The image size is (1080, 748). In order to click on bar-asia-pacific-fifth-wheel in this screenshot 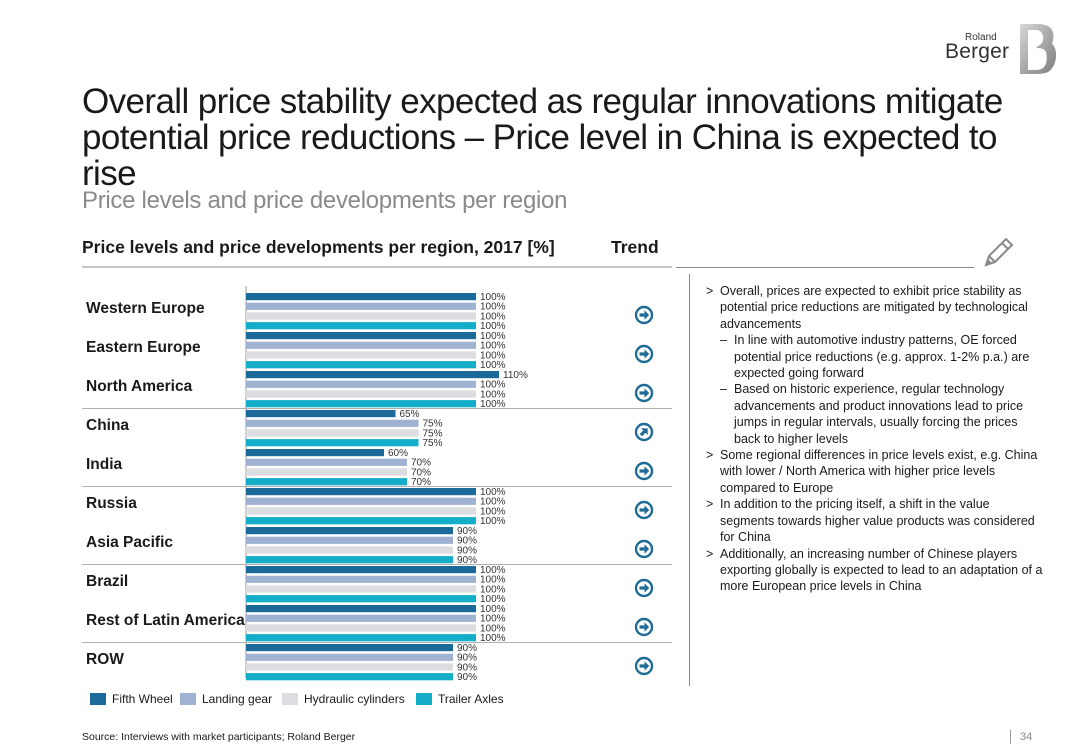, I will do `click(349, 531)`.